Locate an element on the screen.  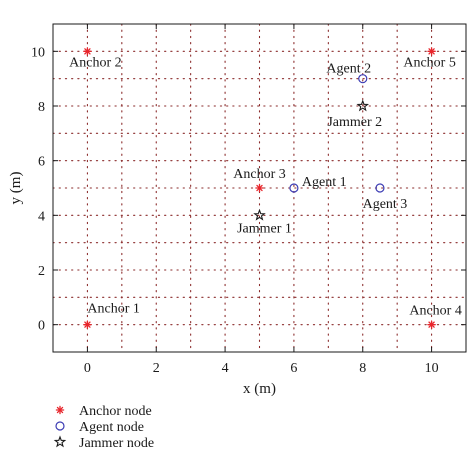
anchor-5-label: Anchor 5 is located at coordinates (429, 62).